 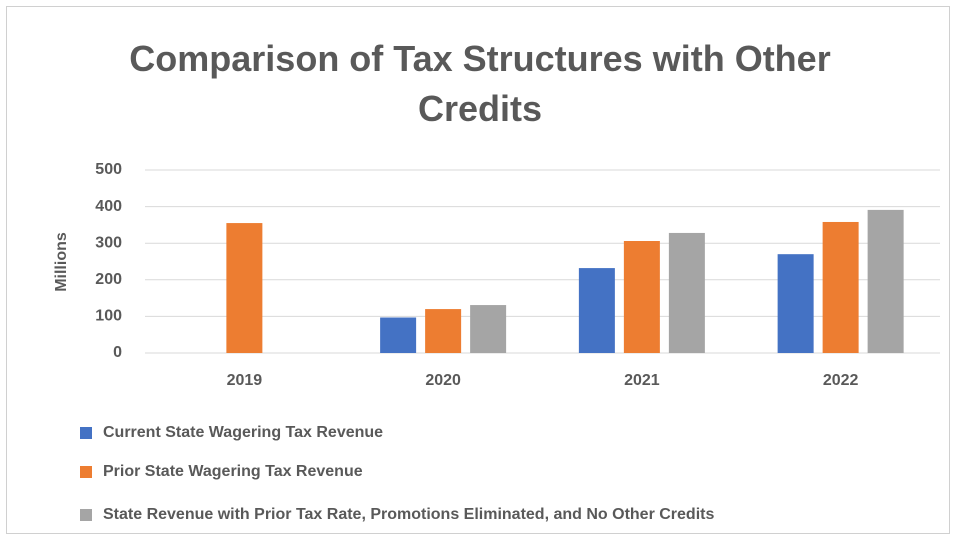 I want to click on x-tick-label: 2021, so click(x=642, y=380).